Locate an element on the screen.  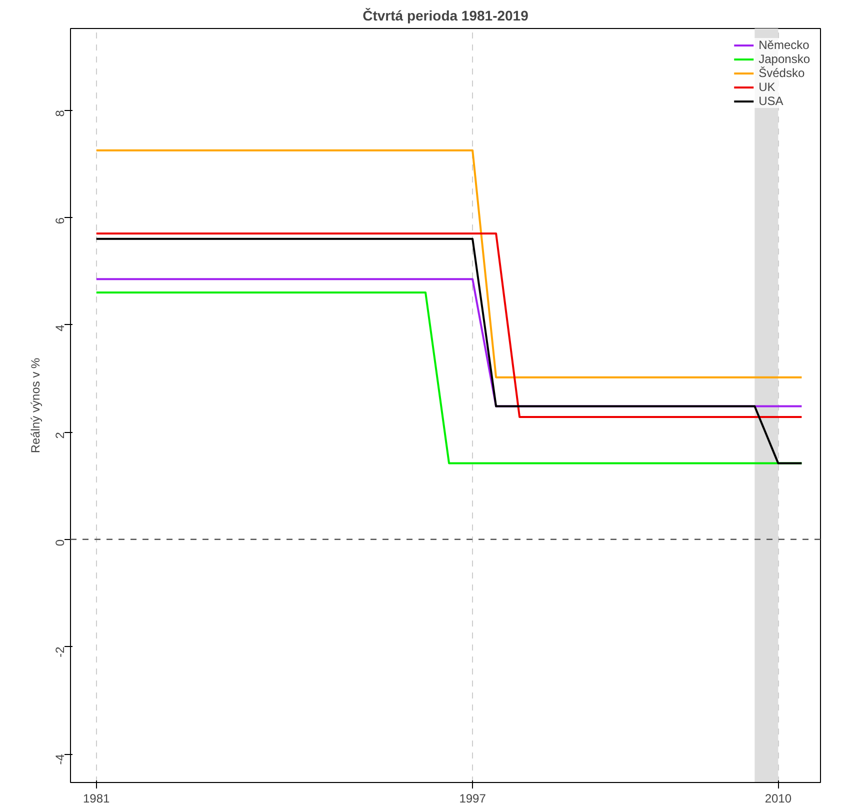
legend-label: USA is located at coordinates (771, 101).